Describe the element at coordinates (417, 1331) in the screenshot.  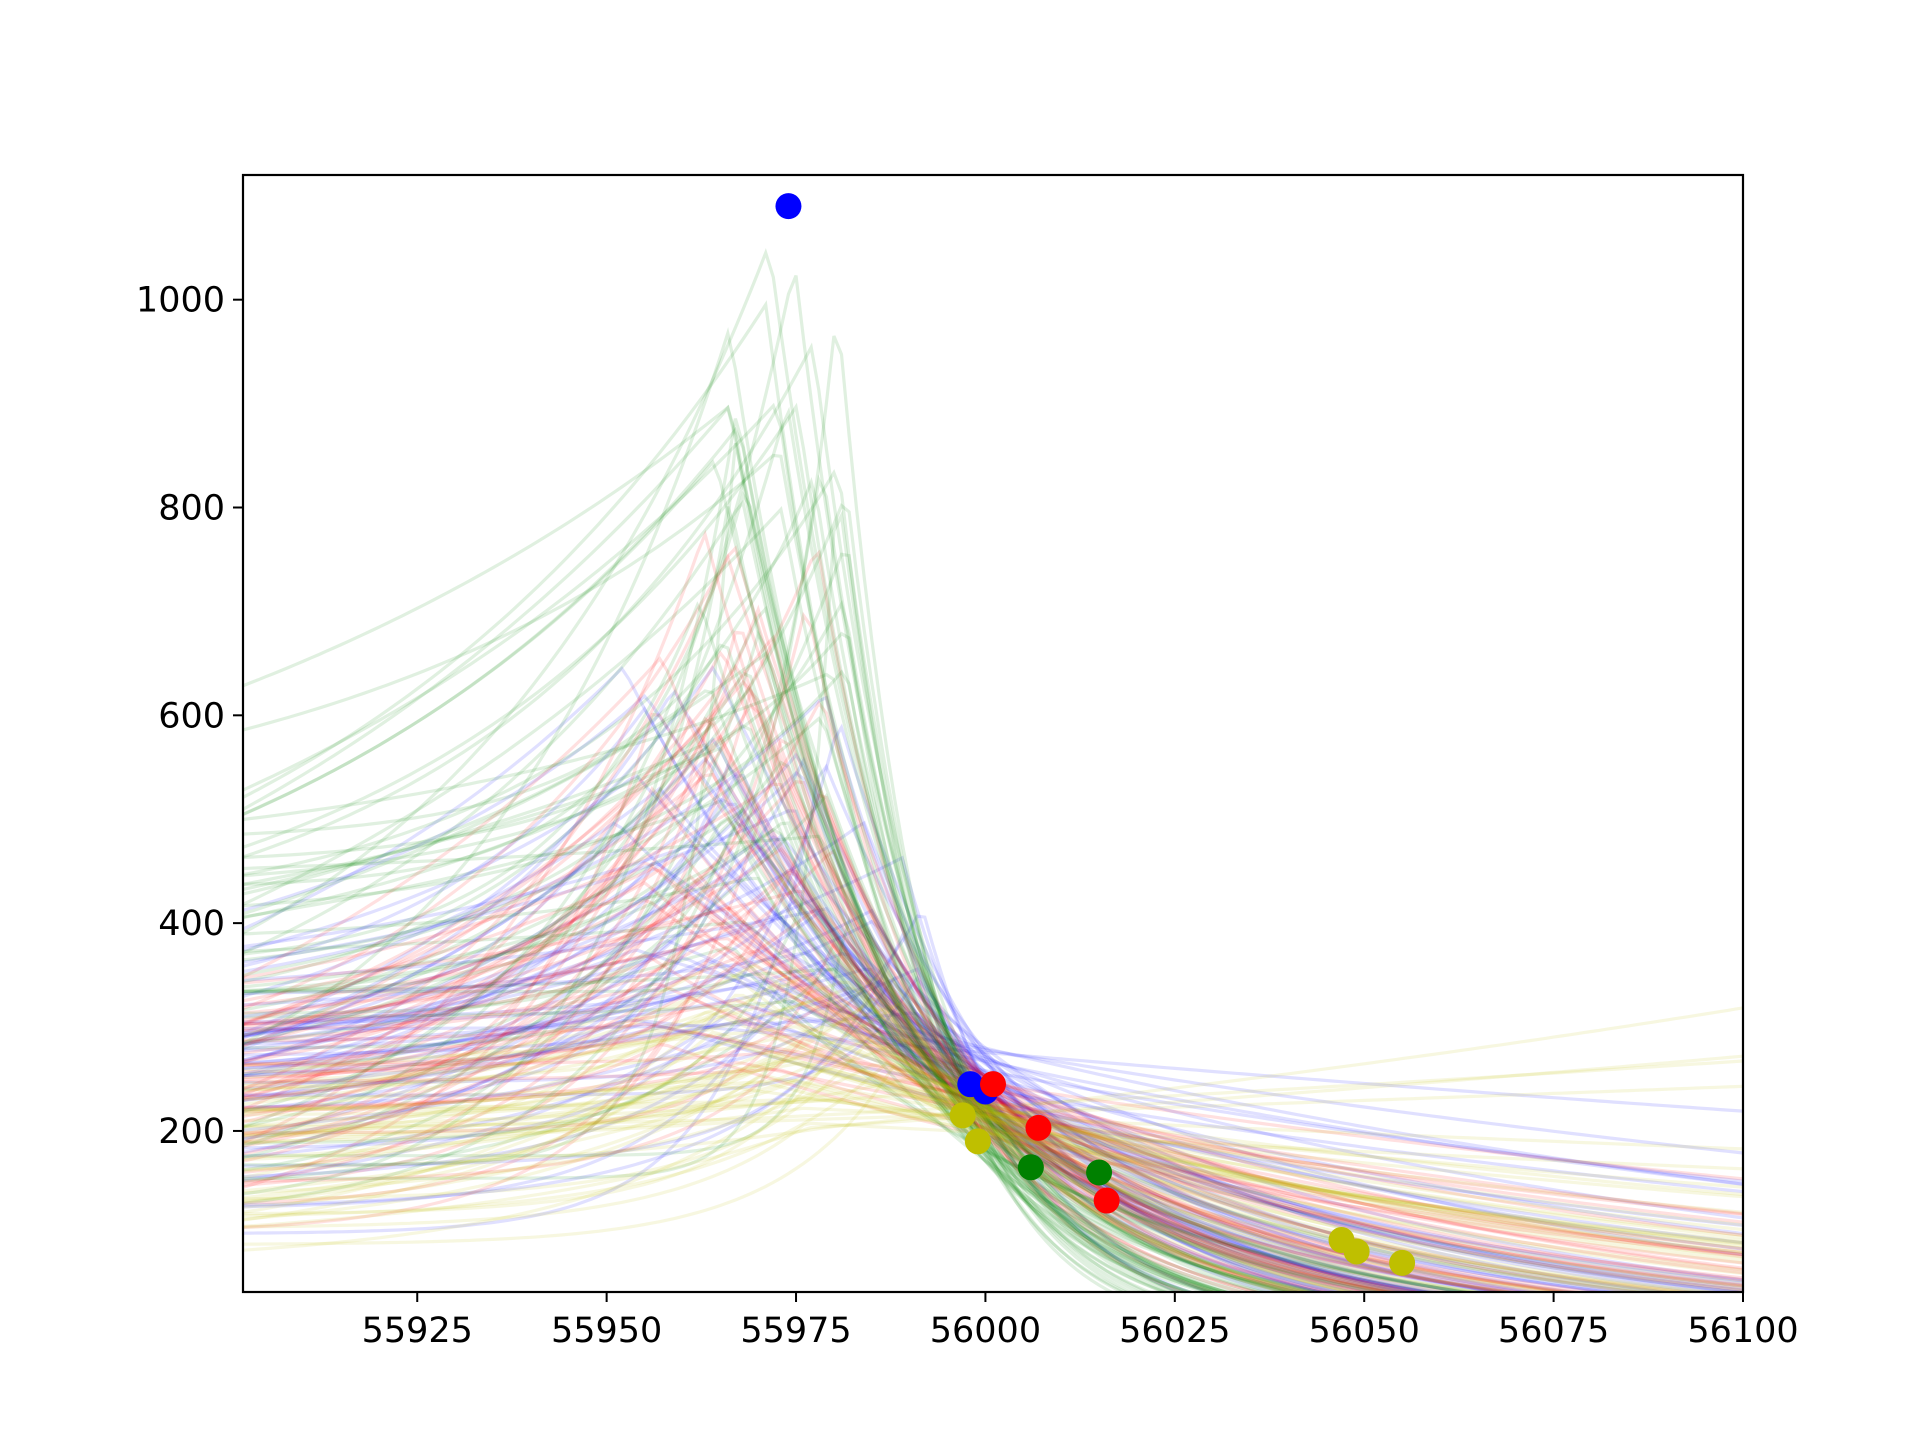
I see `x-tick-label: 55925` at that location.